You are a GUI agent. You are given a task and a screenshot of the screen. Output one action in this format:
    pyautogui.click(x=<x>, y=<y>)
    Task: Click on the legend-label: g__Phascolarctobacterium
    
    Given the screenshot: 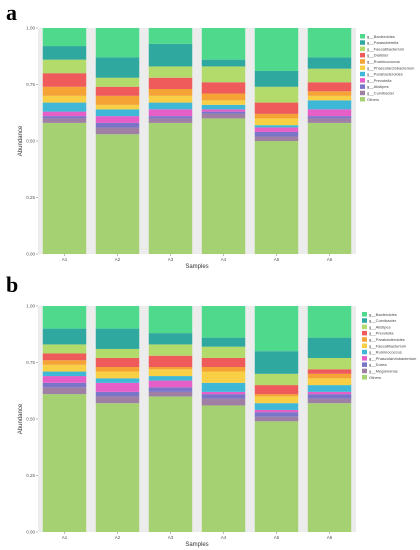 What is the action you would take?
    pyautogui.click(x=393, y=358)
    